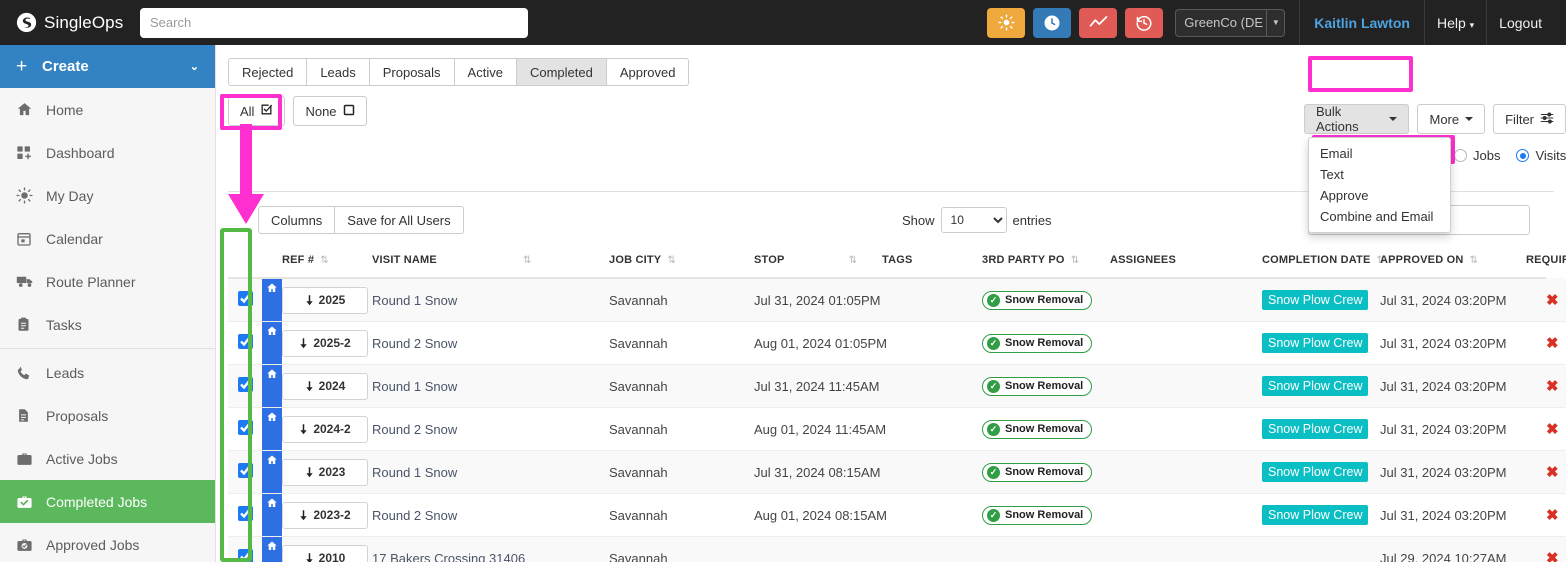 This screenshot has width=1566, height=562. Describe the element at coordinates (325, 515) in the screenshot. I see `ref-download-button: 2023-2` at that location.